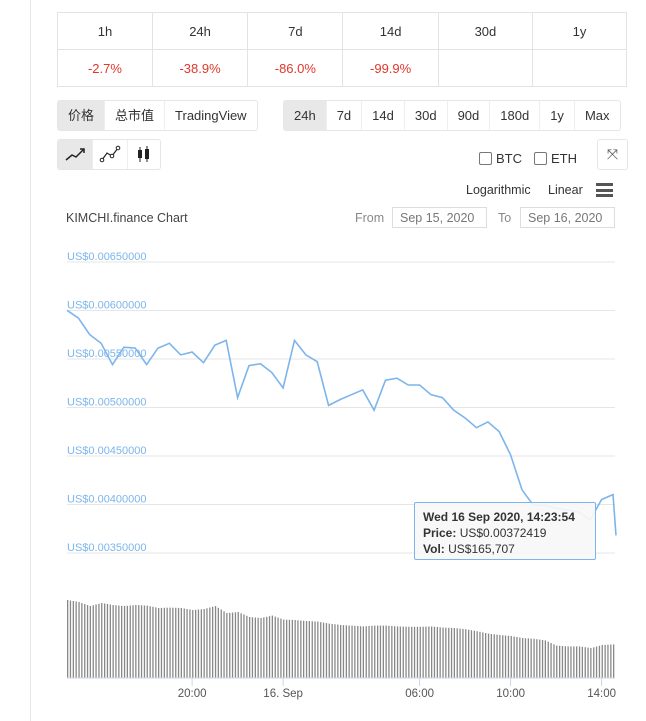  Describe the element at coordinates (498, 190) in the screenshot. I see `logarithmic-button: Logarithmic` at that location.